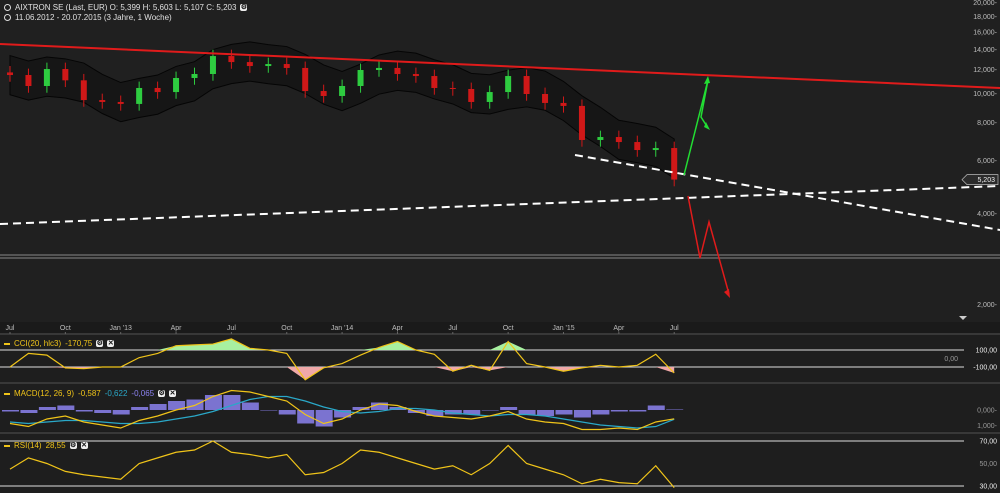 The width and height of the screenshot is (1000, 493). I want to click on cci-level-label: 100,00, so click(987, 351).